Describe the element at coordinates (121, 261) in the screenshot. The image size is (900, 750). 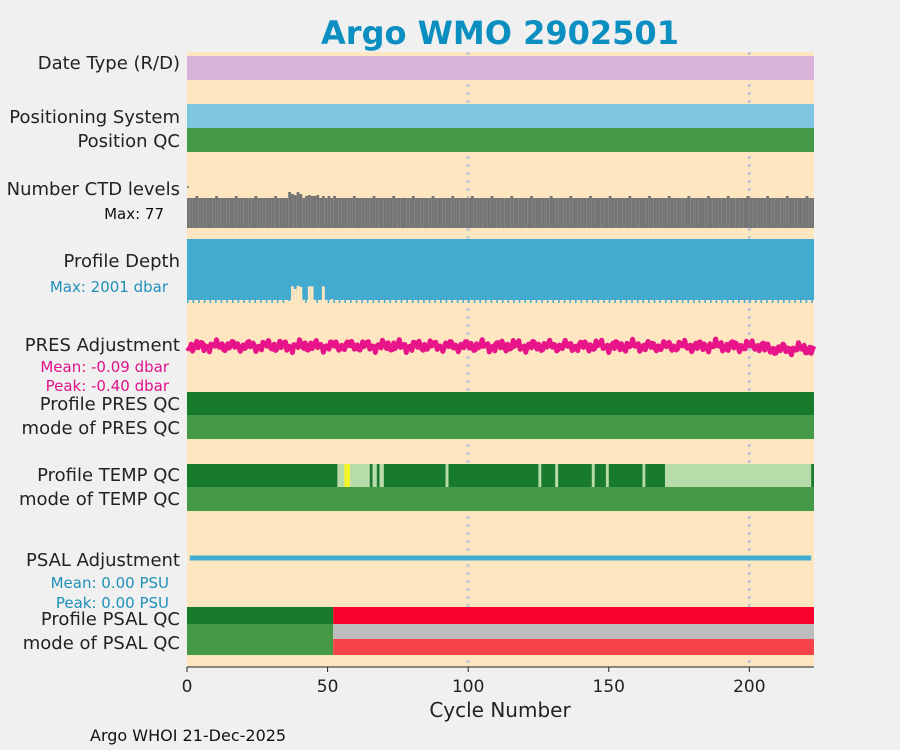
I see `row-label-depth: Profile Depth` at that location.